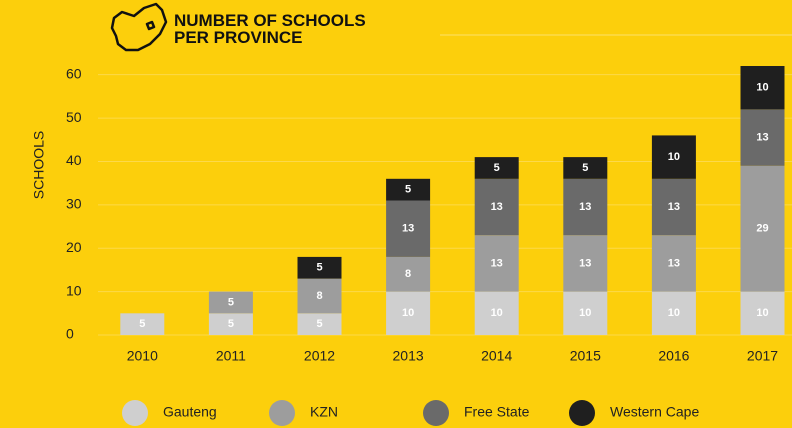  I want to click on y-tick-label: 10, so click(74, 290).